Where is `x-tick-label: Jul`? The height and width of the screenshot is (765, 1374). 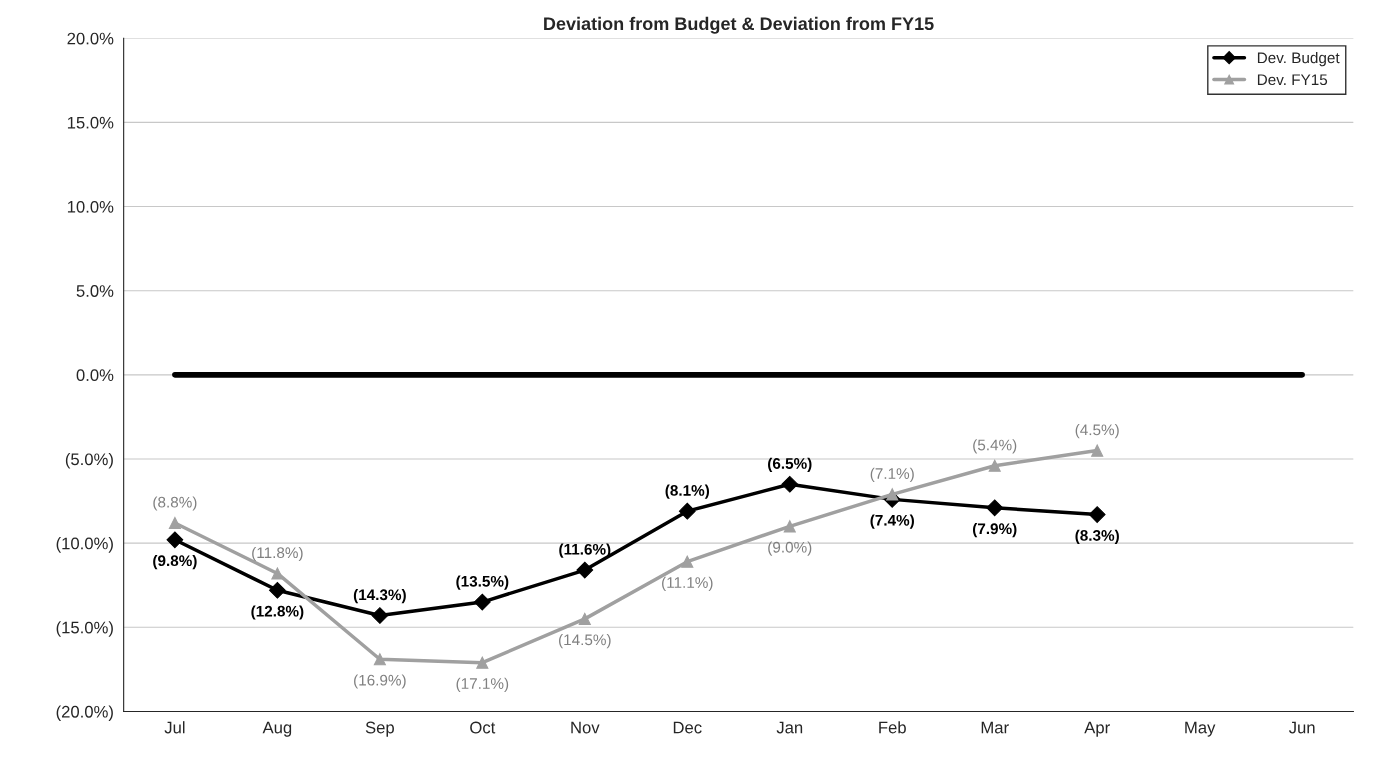
x-tick-label: Jul is located at coordinates (174, 727).